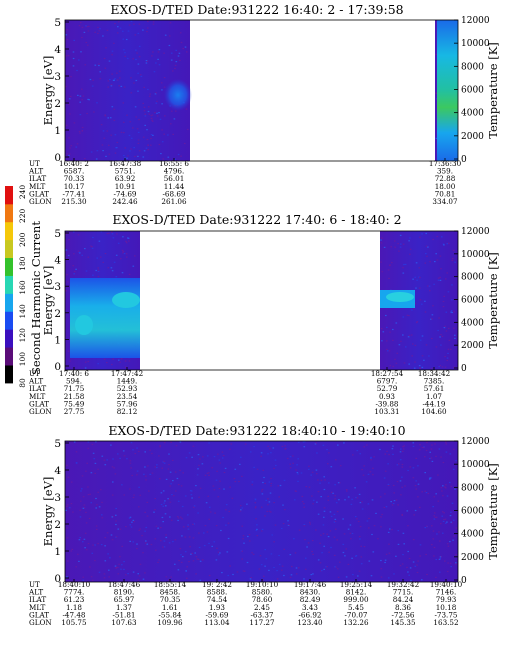 The width and height of the screenshot is (505, 649). I want to click on table-cell: 72.88, so click(445, 178).